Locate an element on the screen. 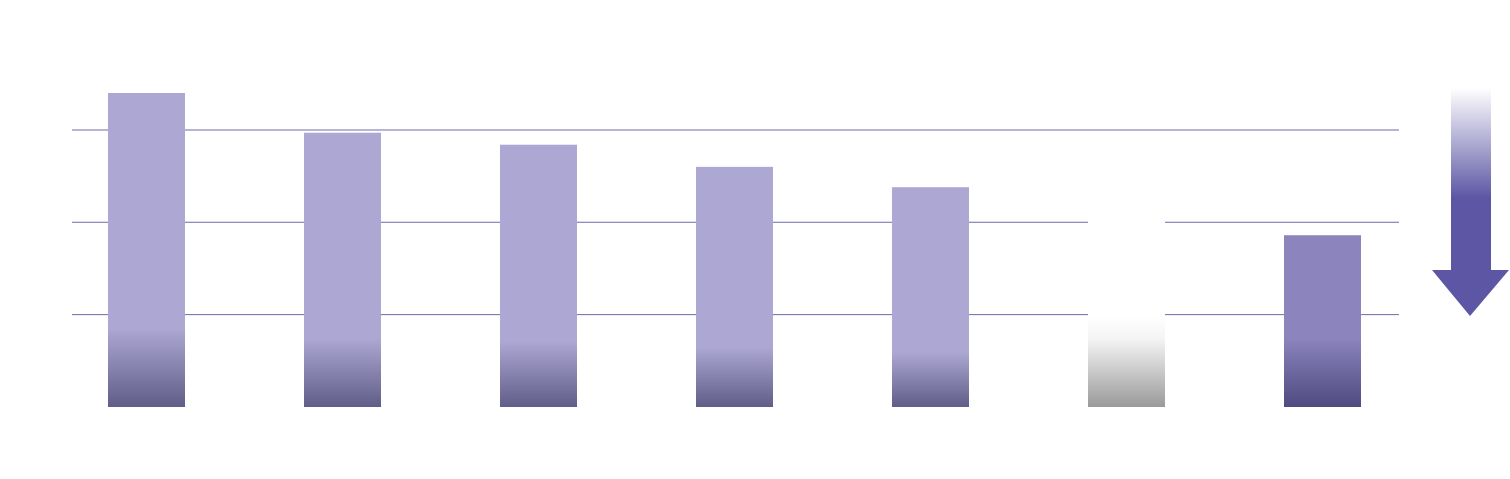 The height and width of the screenshot is (479, 1510). arrow-shaft is located at coordinates (1471, 180).